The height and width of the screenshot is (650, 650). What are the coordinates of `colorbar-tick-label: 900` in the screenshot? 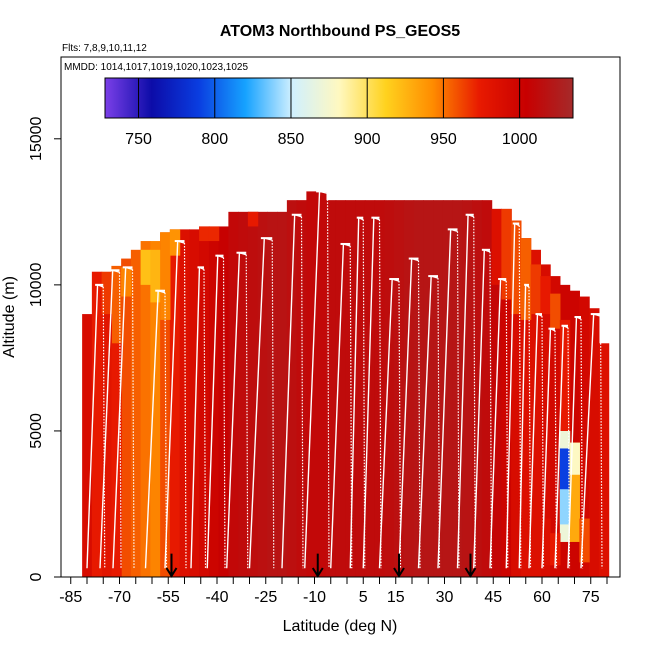 It's located at (367, 139).